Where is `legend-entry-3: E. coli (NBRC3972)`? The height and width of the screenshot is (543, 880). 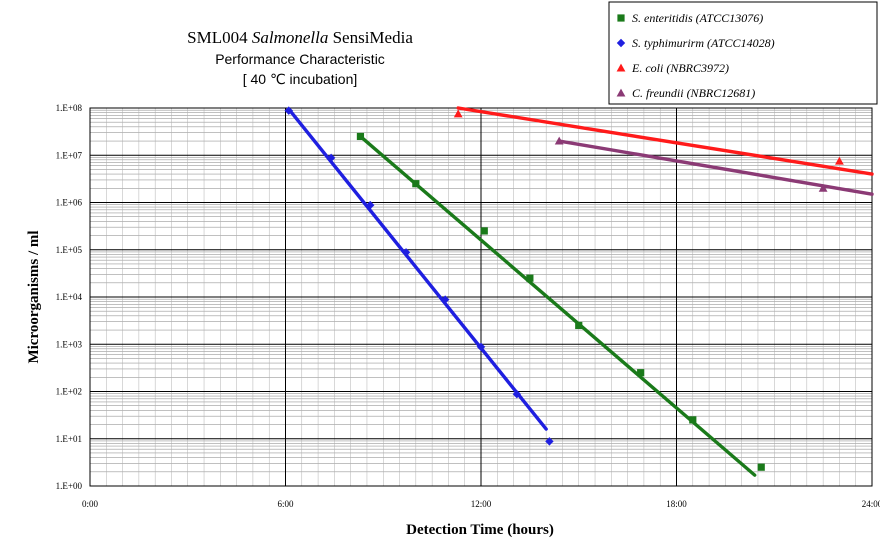 legend-entry-3: E. coli (NBRC3972) is located at coordinates (680, 68).